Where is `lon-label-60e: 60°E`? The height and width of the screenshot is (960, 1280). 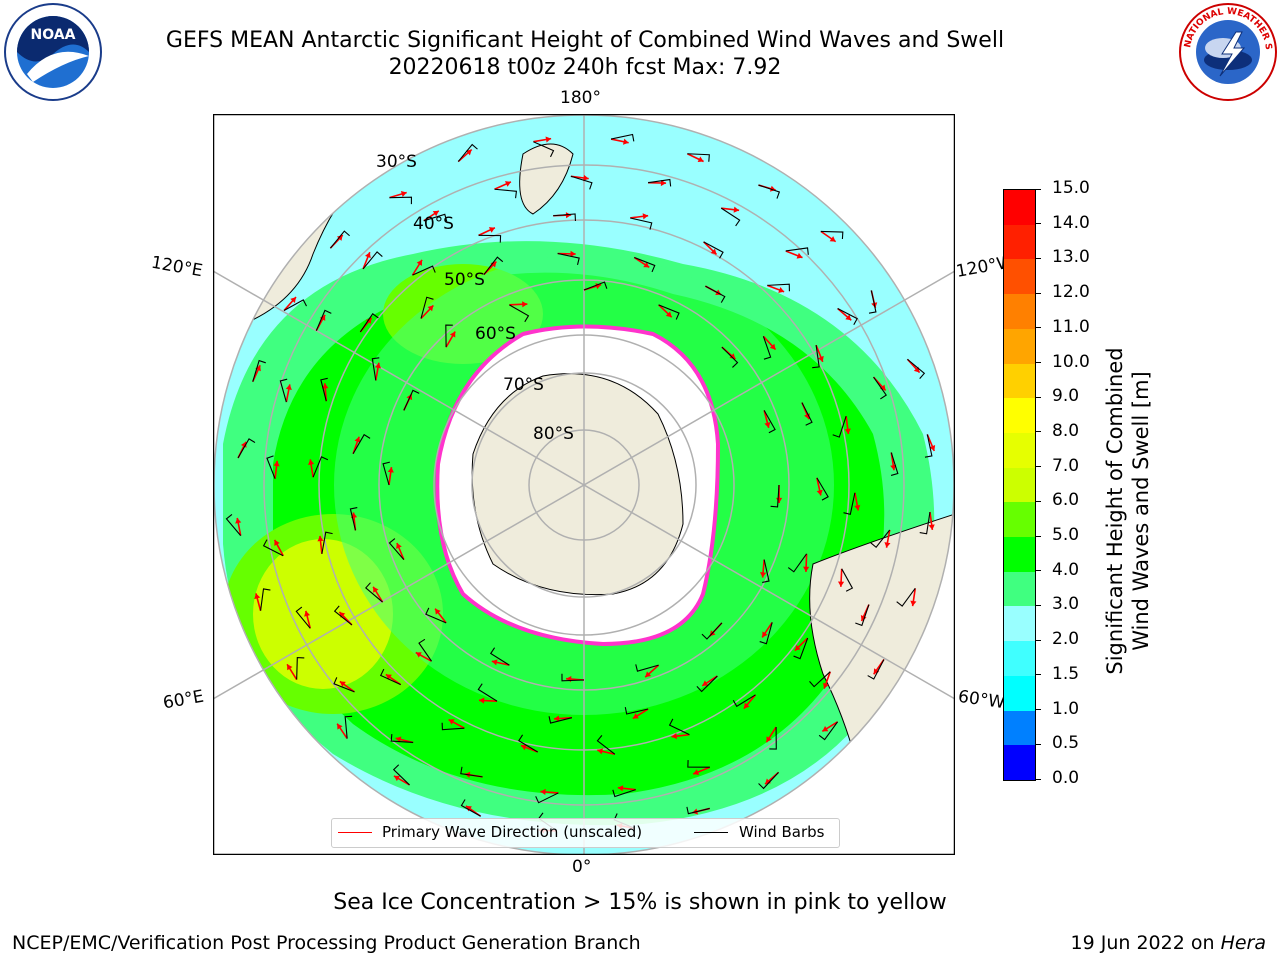 lon-label-60e: 60°E is located at coordinates (183, 700).